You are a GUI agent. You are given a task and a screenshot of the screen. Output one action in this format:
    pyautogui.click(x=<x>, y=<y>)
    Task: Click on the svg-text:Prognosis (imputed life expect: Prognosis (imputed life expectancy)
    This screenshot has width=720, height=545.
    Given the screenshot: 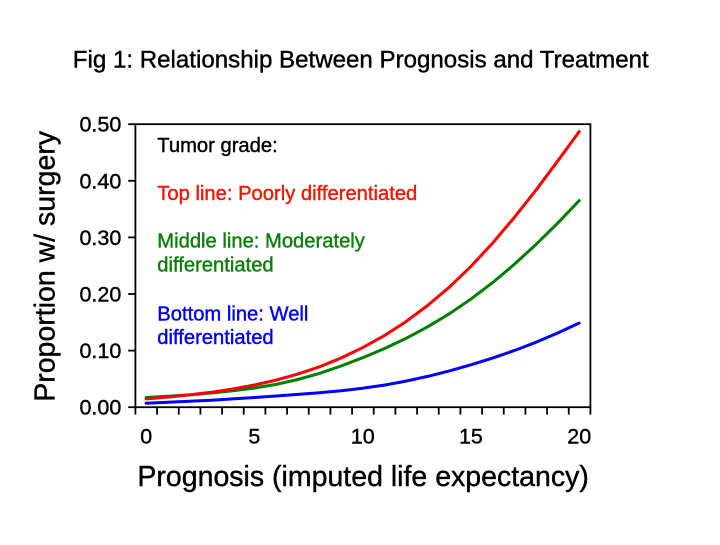 What is the action you would take?
    pyautogui.click(x=362, y=477)
    